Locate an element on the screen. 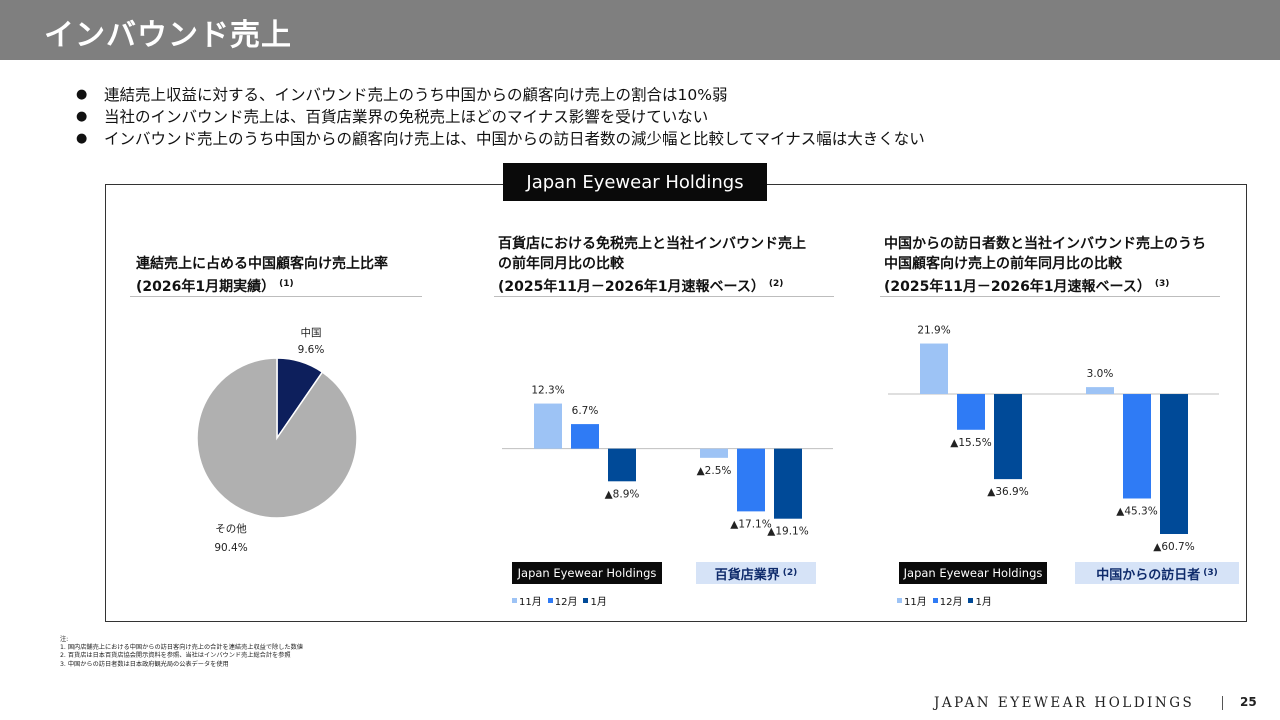  dept-title-line1: 百貨店における免税売上と当社インバウンド売上 is located at coordinates (652, 244).